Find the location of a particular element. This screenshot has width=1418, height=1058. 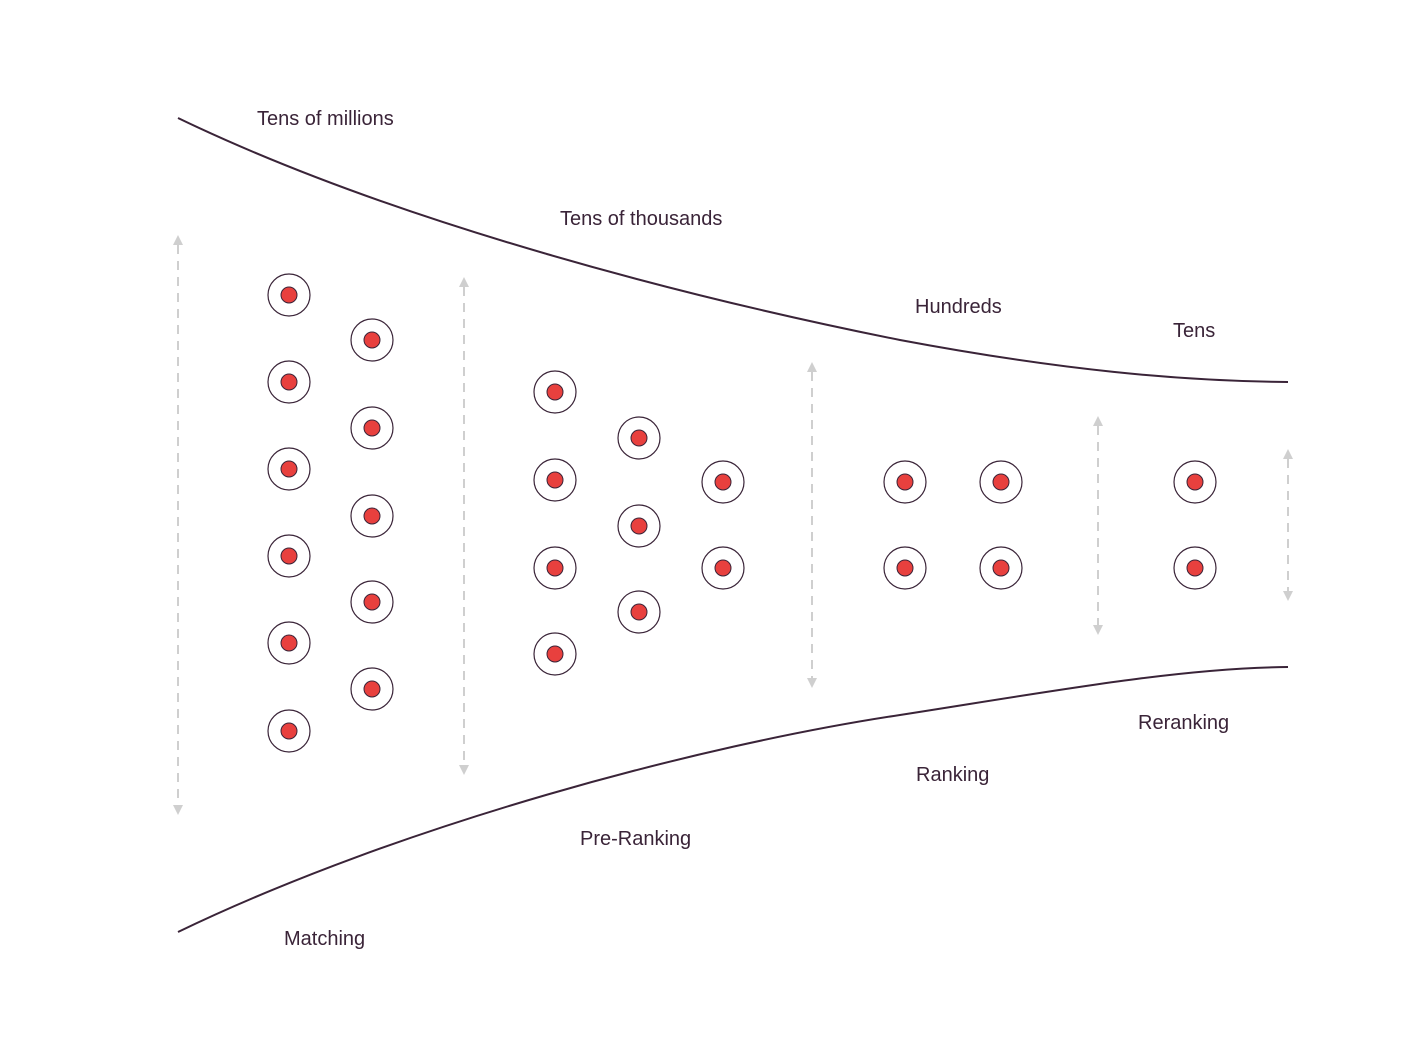

volume-label-tens: Tens is located at coordinates (1194, 331).